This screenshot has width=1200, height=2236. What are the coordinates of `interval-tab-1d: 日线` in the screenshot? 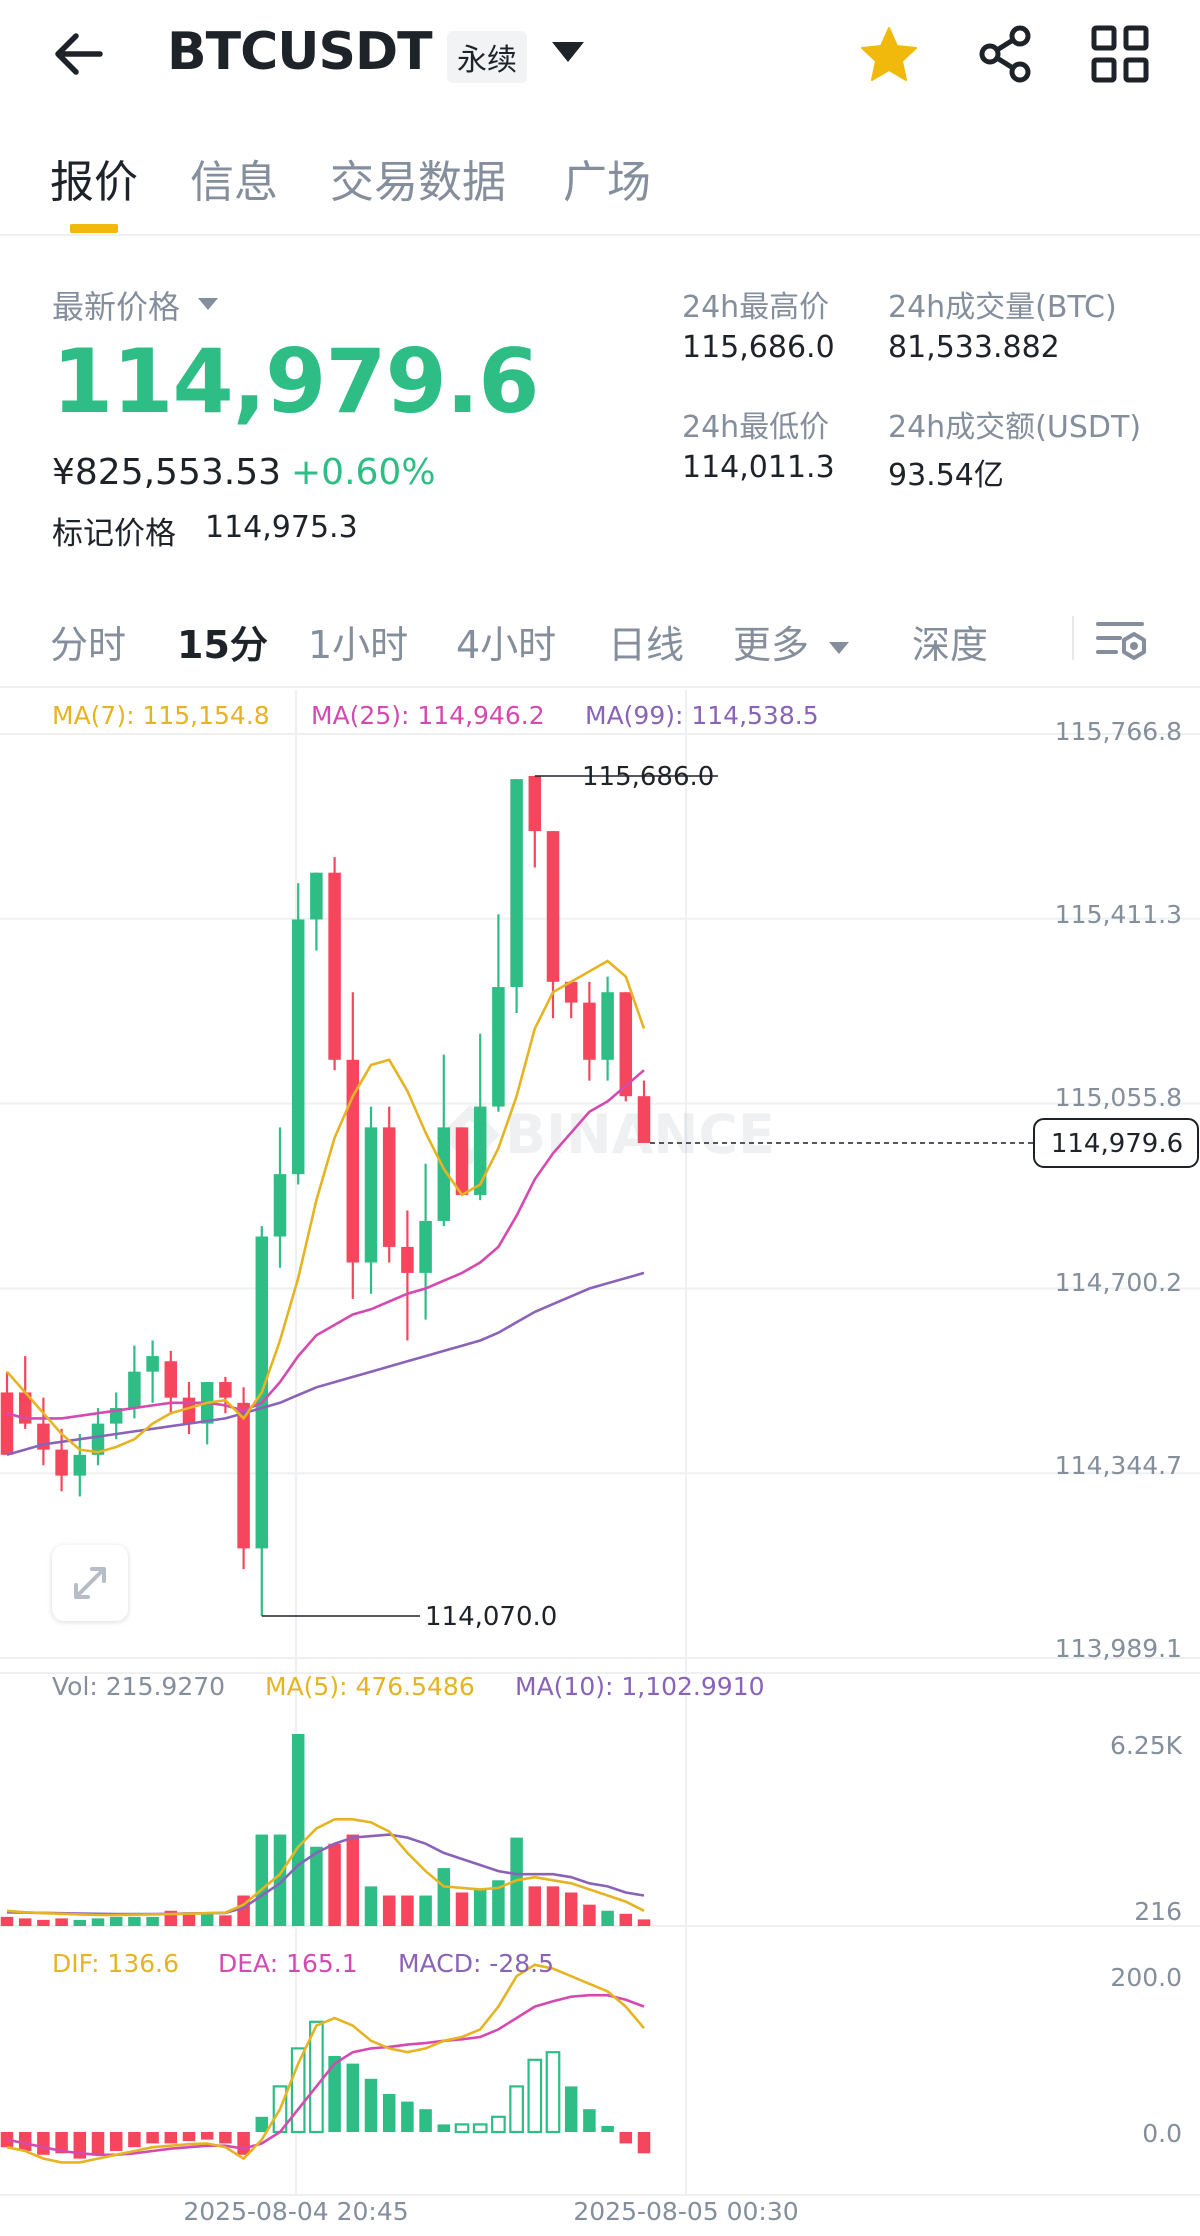 It's located at (646, 645).